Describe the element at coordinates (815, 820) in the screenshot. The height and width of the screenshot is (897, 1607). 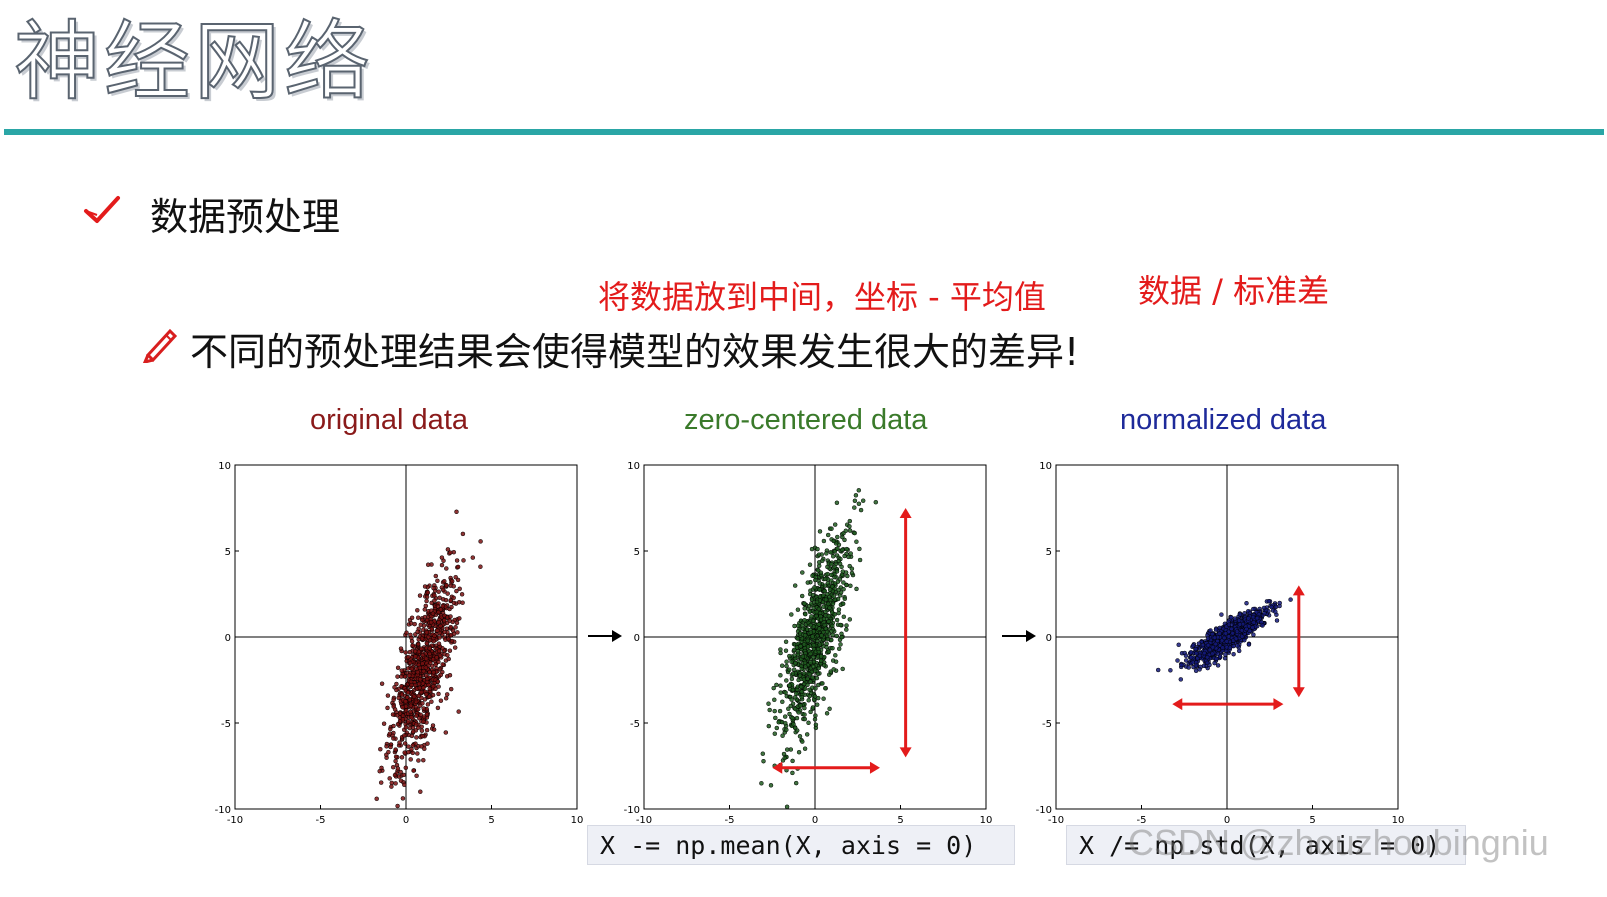
I see `x-tick-label: 0` at that location.